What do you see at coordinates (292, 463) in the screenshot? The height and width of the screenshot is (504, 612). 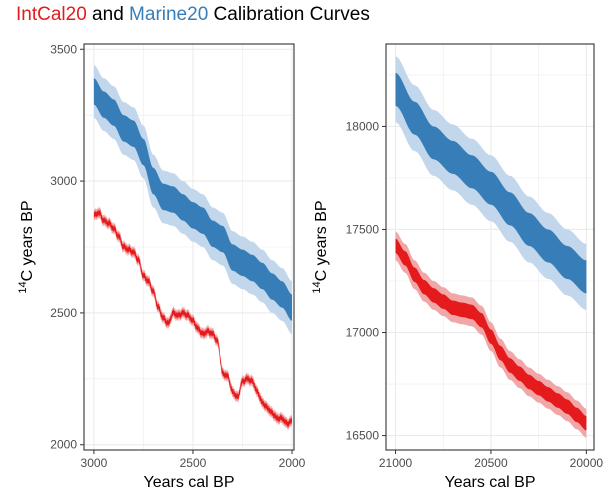 I see `x-tick-label: 2000` at bounding box center [292, 463].